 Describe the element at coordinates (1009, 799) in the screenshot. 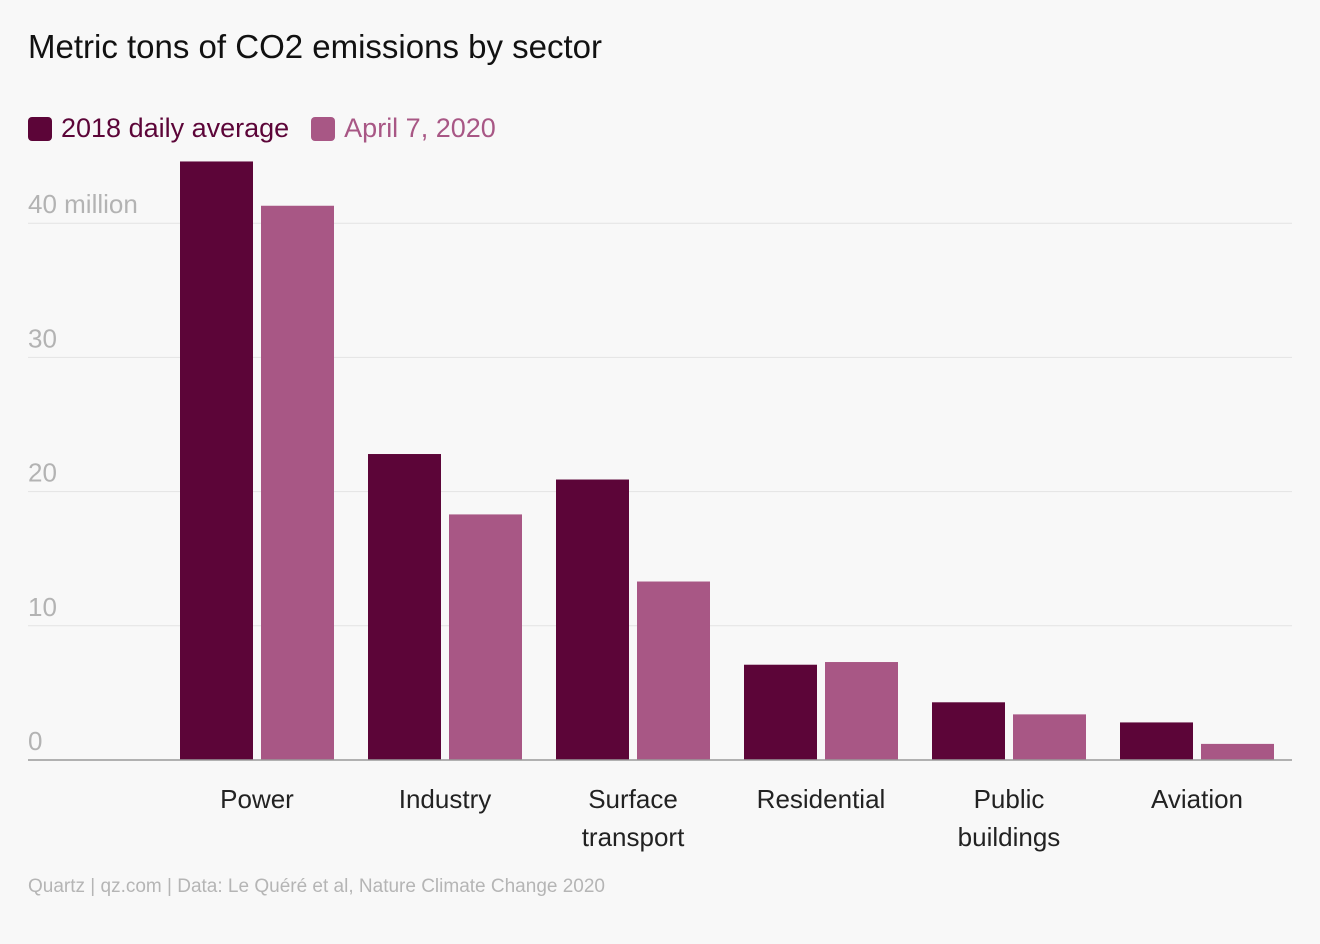

I see `x-tick-label: Public` at that location.